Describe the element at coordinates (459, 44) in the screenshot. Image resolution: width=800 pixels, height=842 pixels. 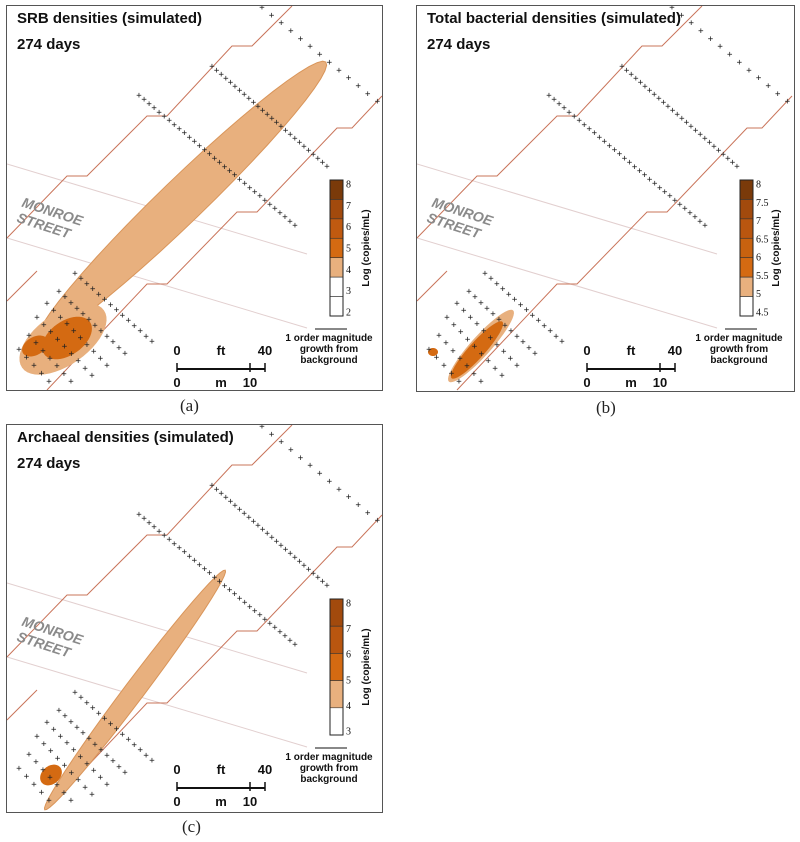
I see `panel-total-bacteria-days: 274 days` at that location.